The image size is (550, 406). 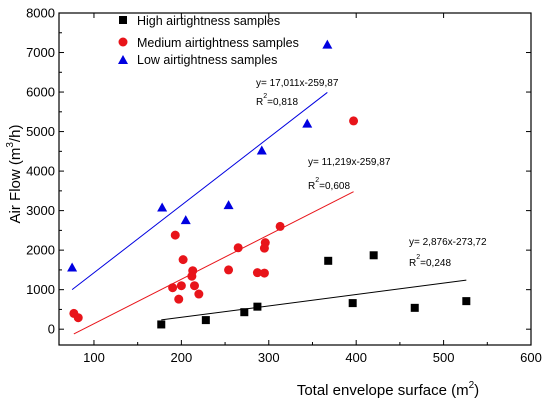 I want to click on x-tick-label: 600, so click(x=531, y=357).